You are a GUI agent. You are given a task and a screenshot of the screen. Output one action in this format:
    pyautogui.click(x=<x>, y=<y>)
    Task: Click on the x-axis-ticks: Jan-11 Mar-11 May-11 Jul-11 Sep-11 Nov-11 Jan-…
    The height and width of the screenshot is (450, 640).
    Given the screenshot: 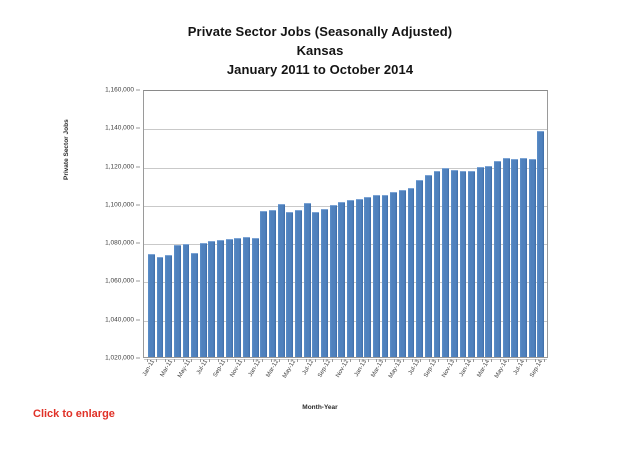 What is the action you would take?
    pyautogui.click(x=345, y=380)
    